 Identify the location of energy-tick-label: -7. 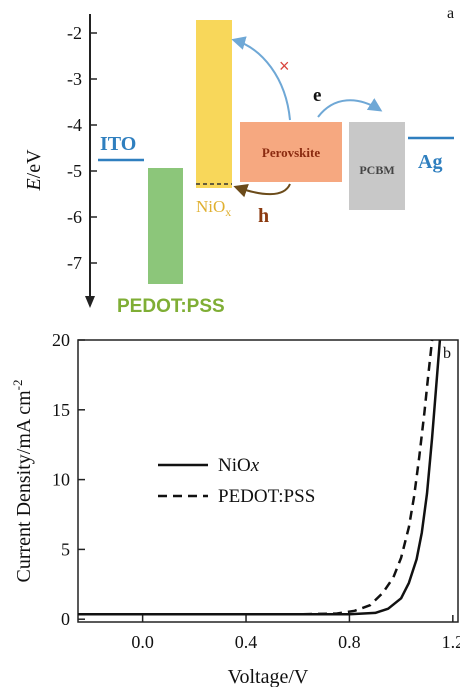
(74, 263).